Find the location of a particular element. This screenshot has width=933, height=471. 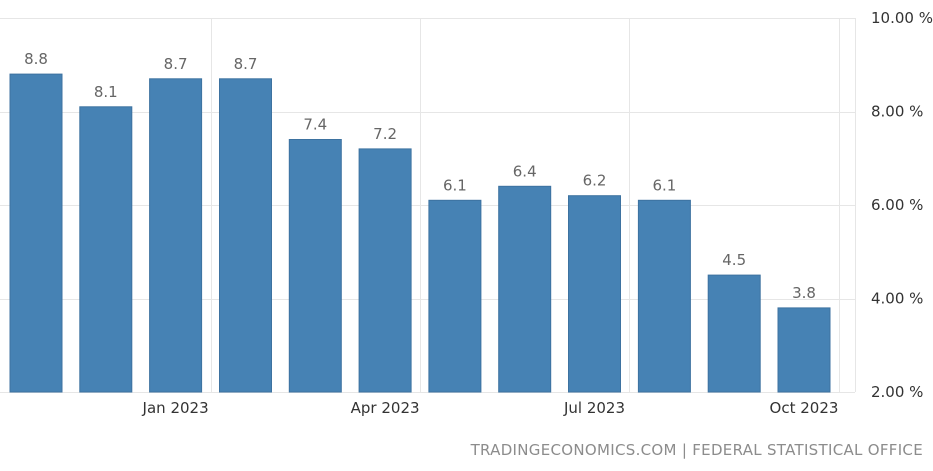

y-tick-label: 4.00 % is located at coordinates (897, 299).